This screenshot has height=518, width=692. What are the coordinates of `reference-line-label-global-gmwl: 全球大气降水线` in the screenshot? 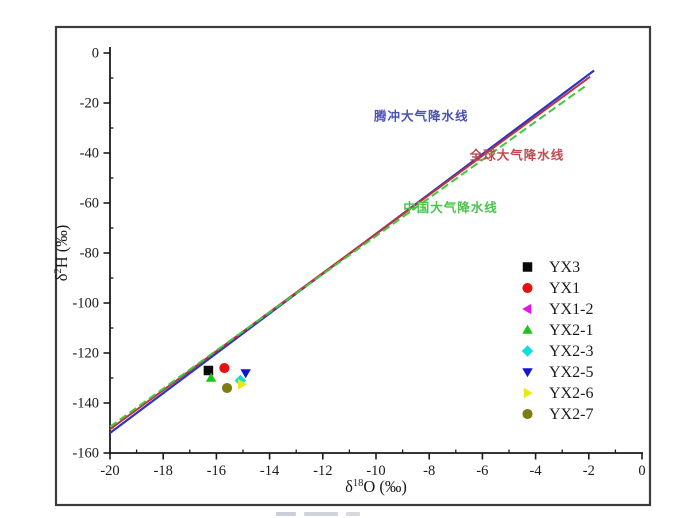 It's located at (517, 154).